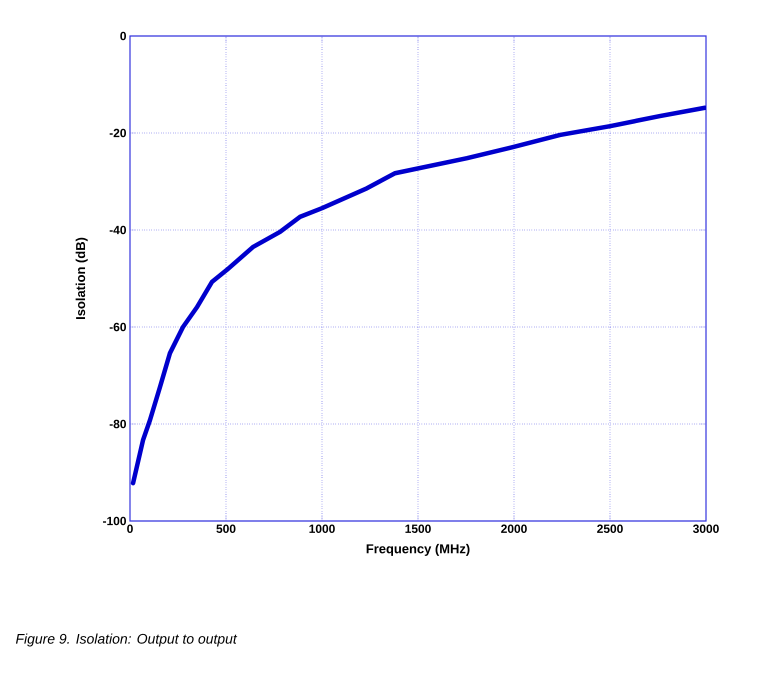  I want to click on x-tick-label: 1000, so click(322, 528).